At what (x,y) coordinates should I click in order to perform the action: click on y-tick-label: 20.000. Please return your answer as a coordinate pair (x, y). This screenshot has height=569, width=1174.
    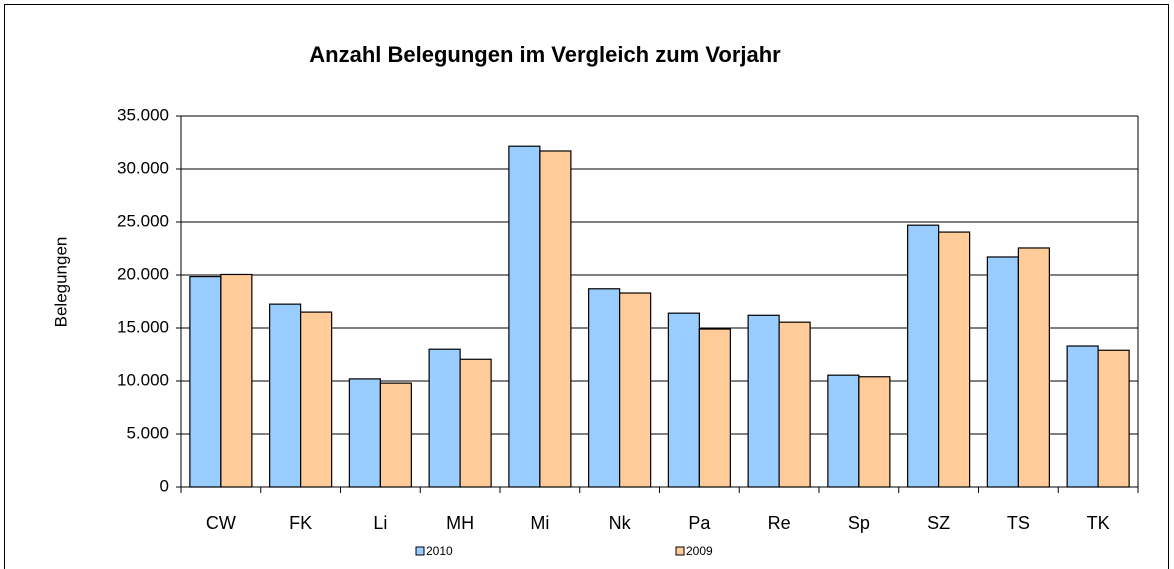
    Looking at the image, I should click on (143, 273).